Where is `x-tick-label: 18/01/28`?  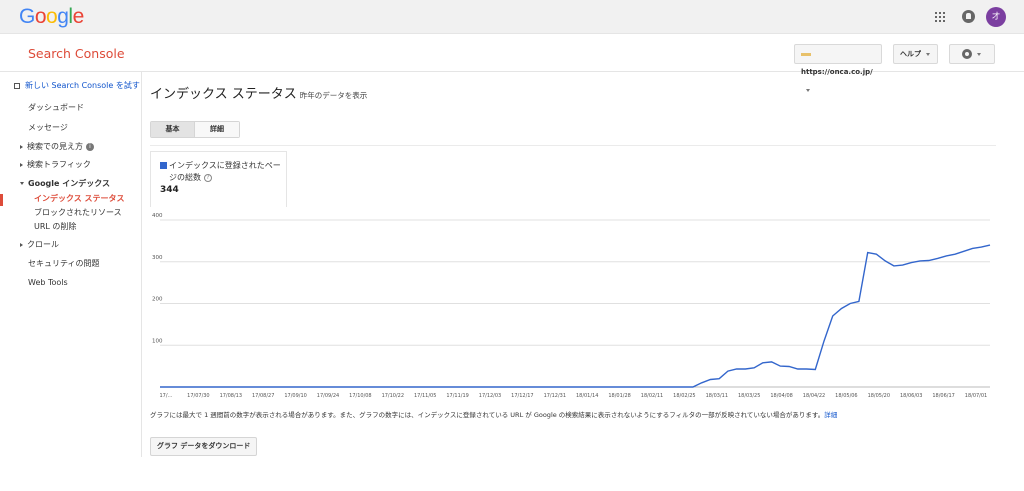 x-tick-label: 18/01/28 is located at coordinates (619, 396).